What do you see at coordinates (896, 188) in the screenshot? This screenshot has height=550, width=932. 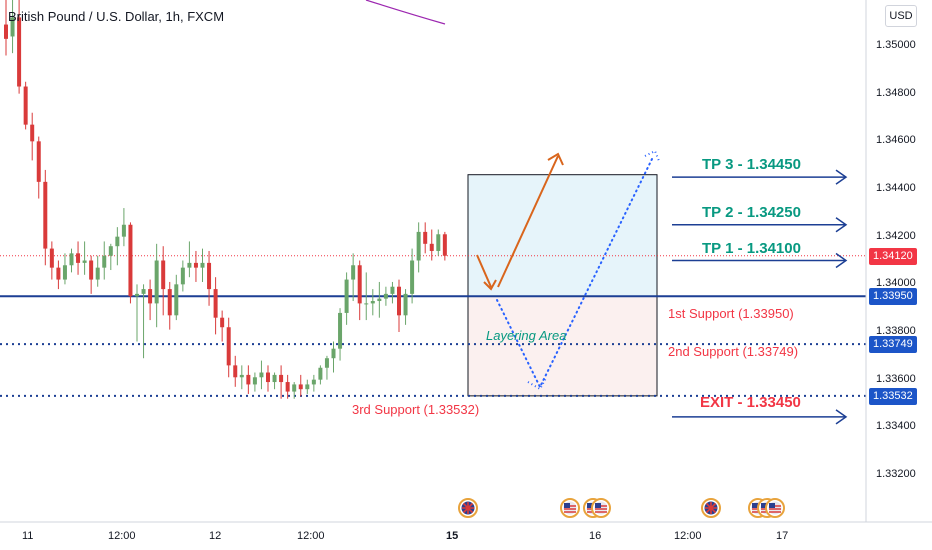 I see `price-tick-label: 1.34400` at bounding box center [896, 188].